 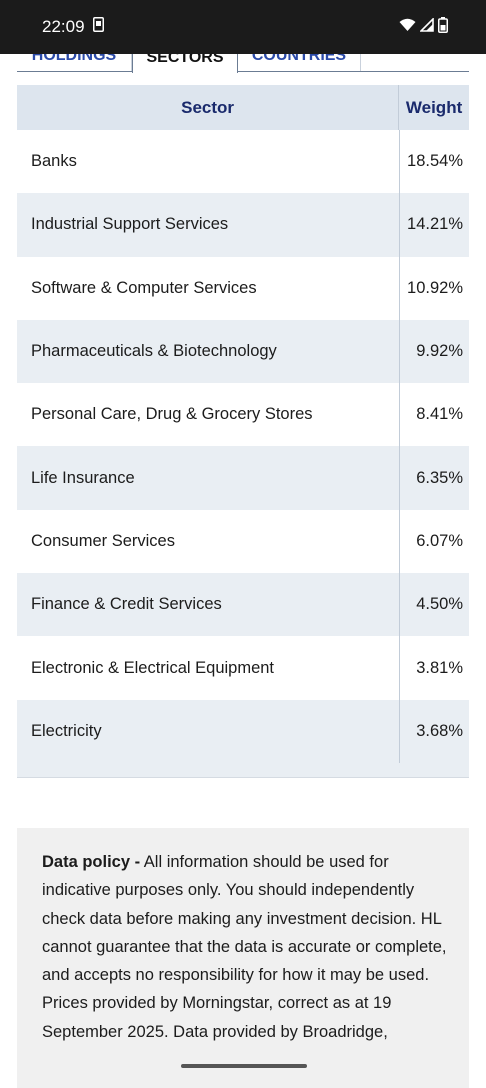 What do you see at coordinates (103, 540) in the screenshot?
I see `sector-cell: Consumer Services` at bounding box center [103, 540].